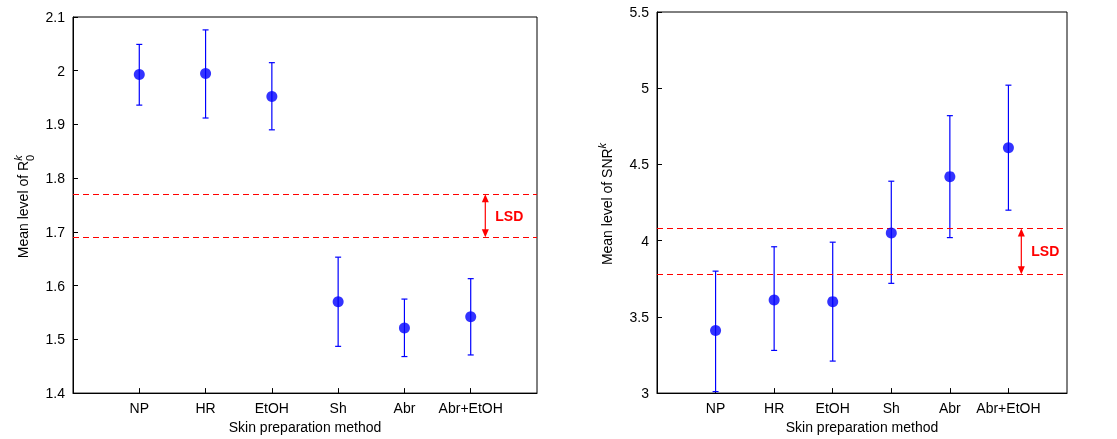 This screenshot has height=439, width=1117. I want to click on y-tick-label: 4.5, so click(639, 164).